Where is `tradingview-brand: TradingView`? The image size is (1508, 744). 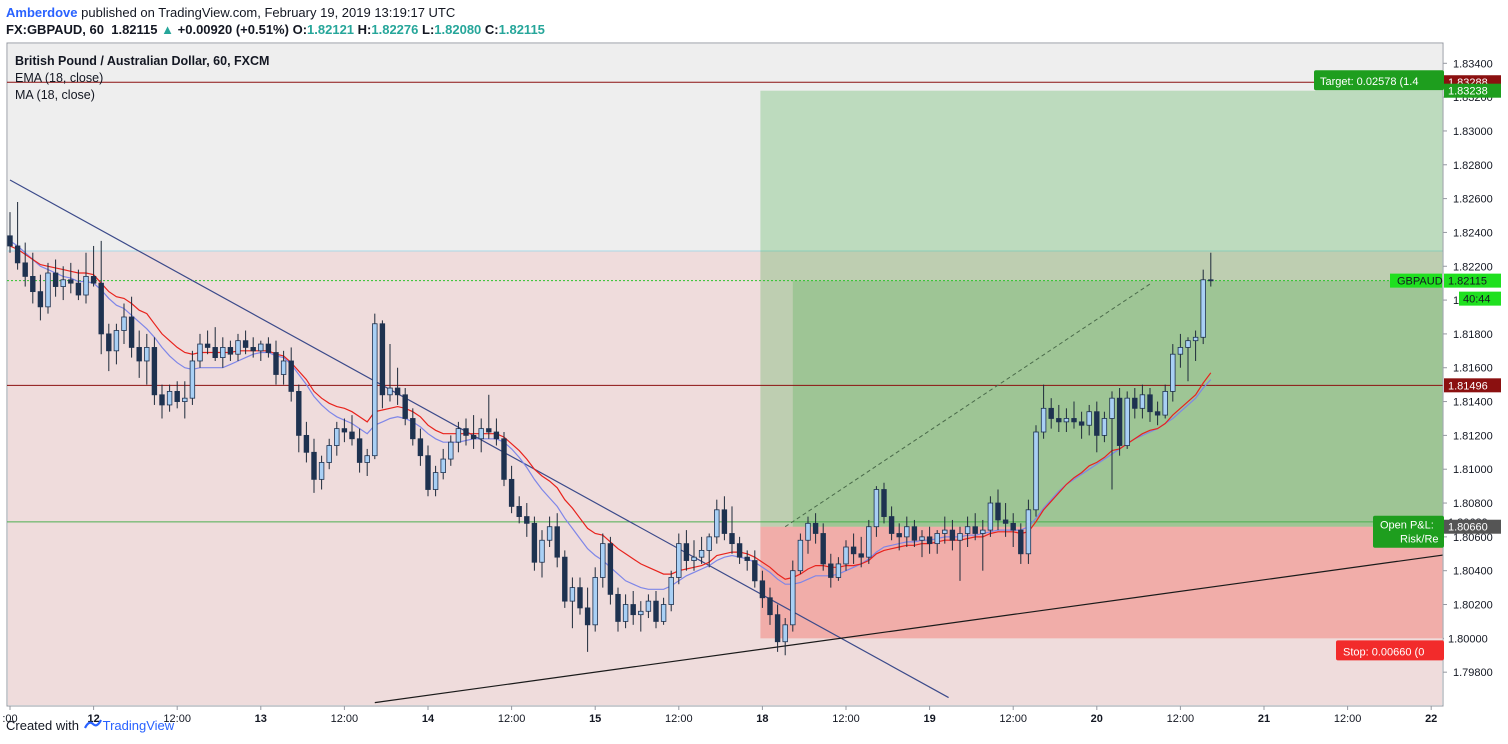
tradingview-brand: TradingView is located at coordinates (138, 725).